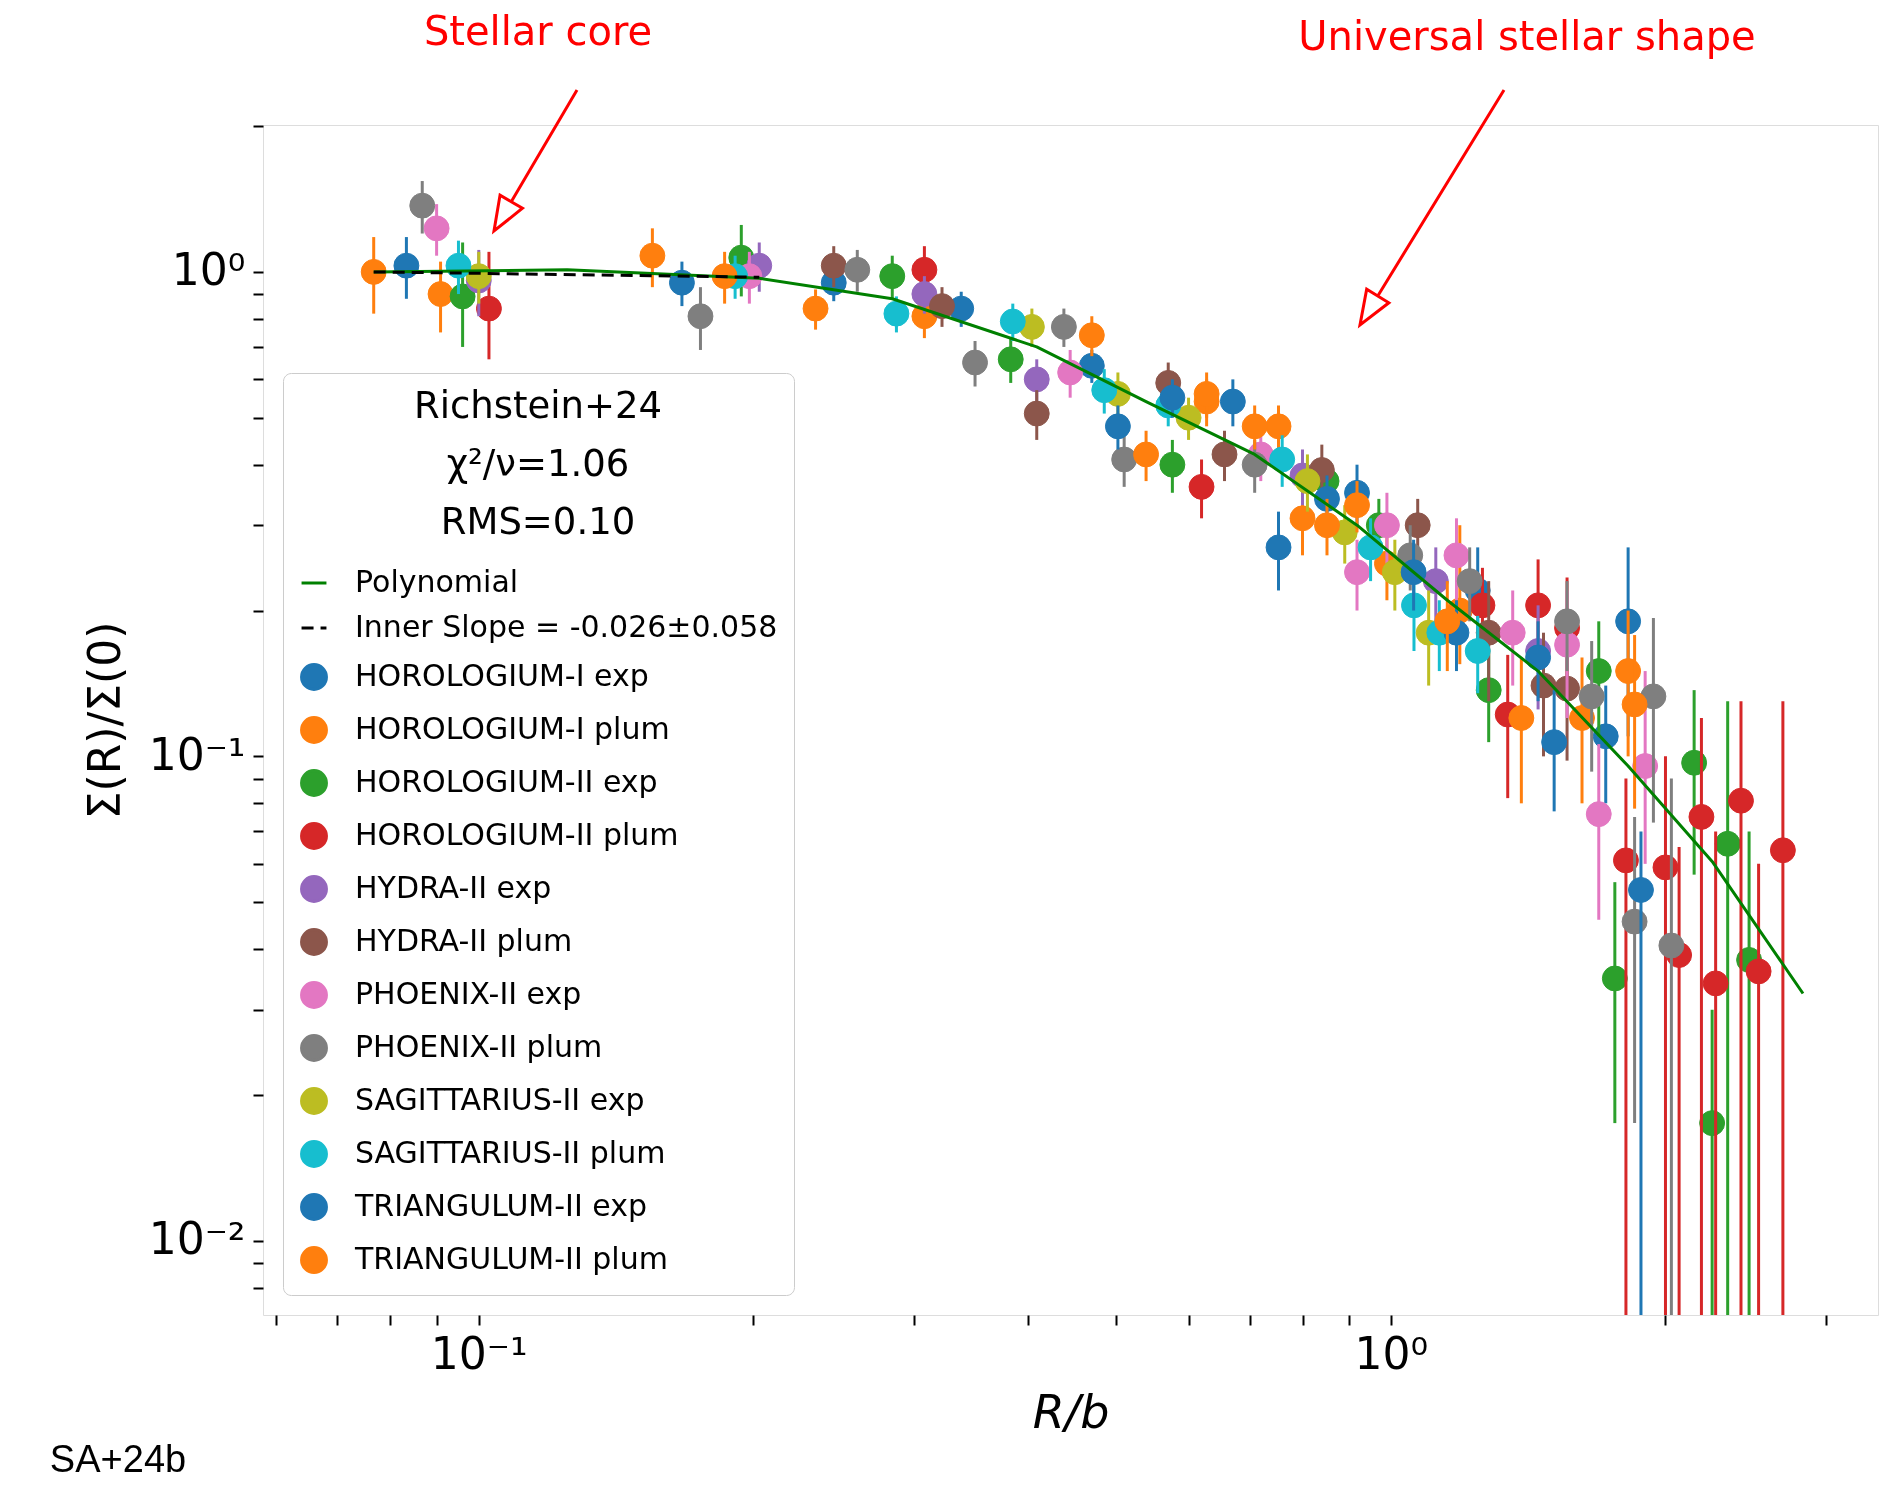 This screenshot has width=1891, height=1494. What do you see at coordinates (566, 626) in the screenshot?
I see `legend-label: Inner Slope = -0.026±0.058` at bounding box center [566, 626].